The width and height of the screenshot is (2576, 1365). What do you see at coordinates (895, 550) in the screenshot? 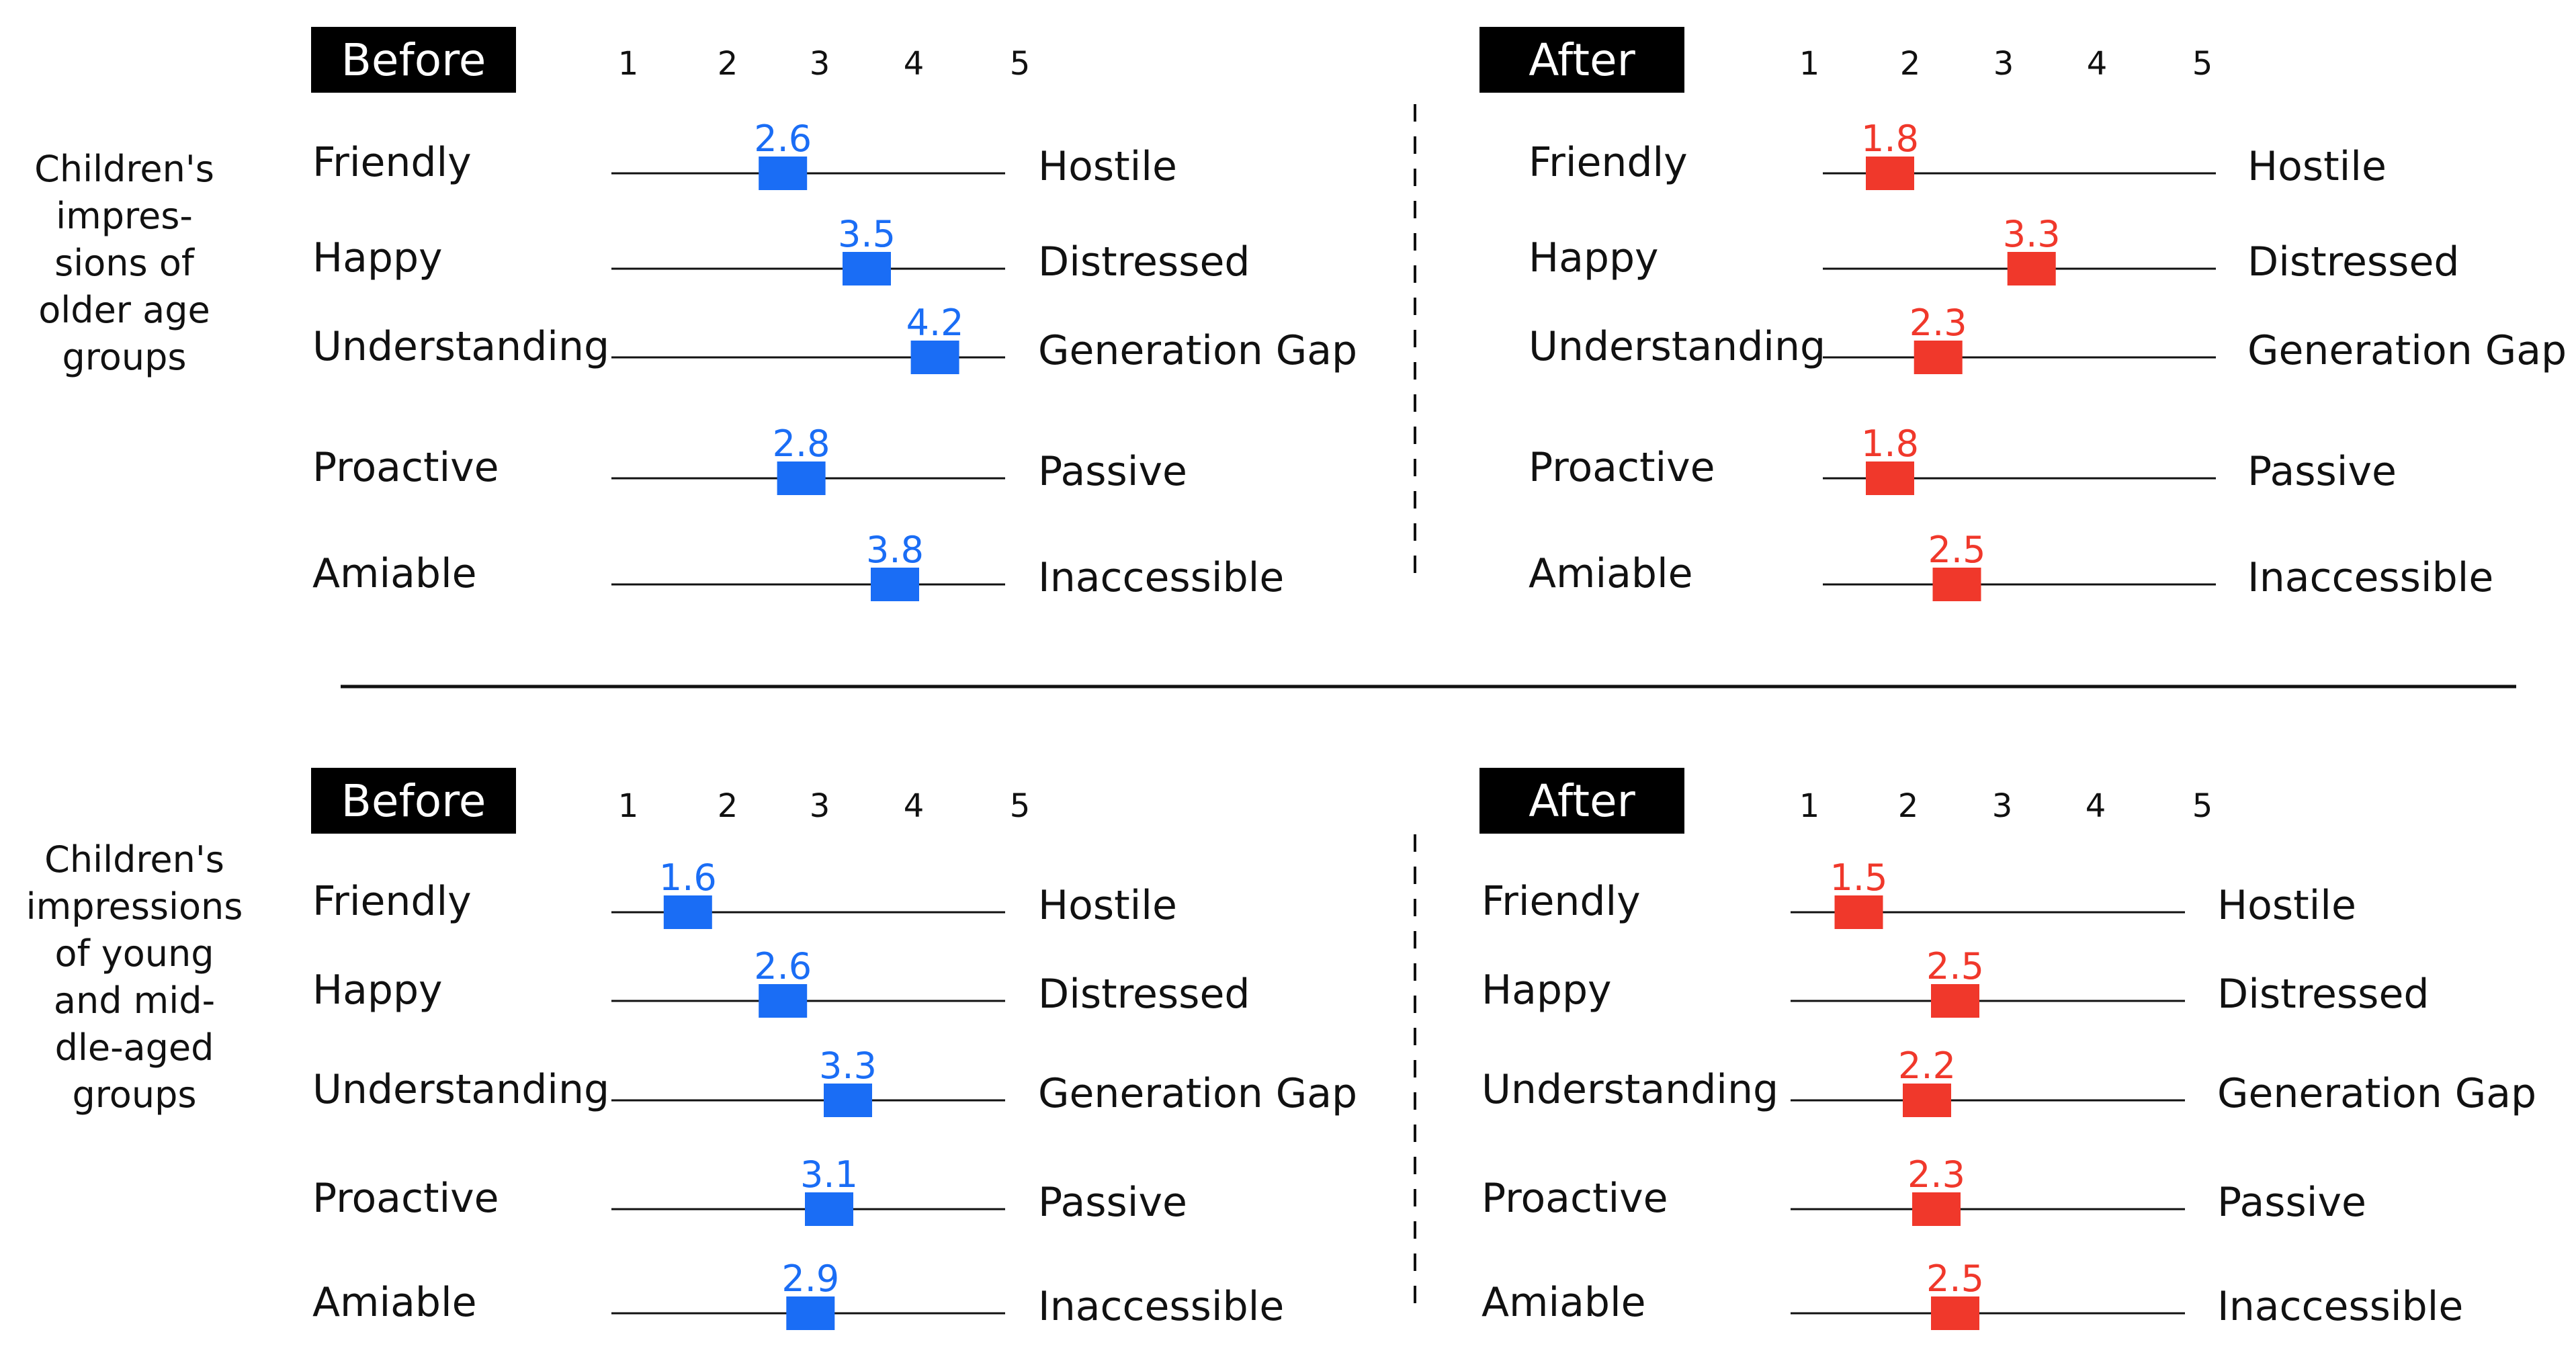
I see `value-label: 3.8` at bounding box center [895, 550].